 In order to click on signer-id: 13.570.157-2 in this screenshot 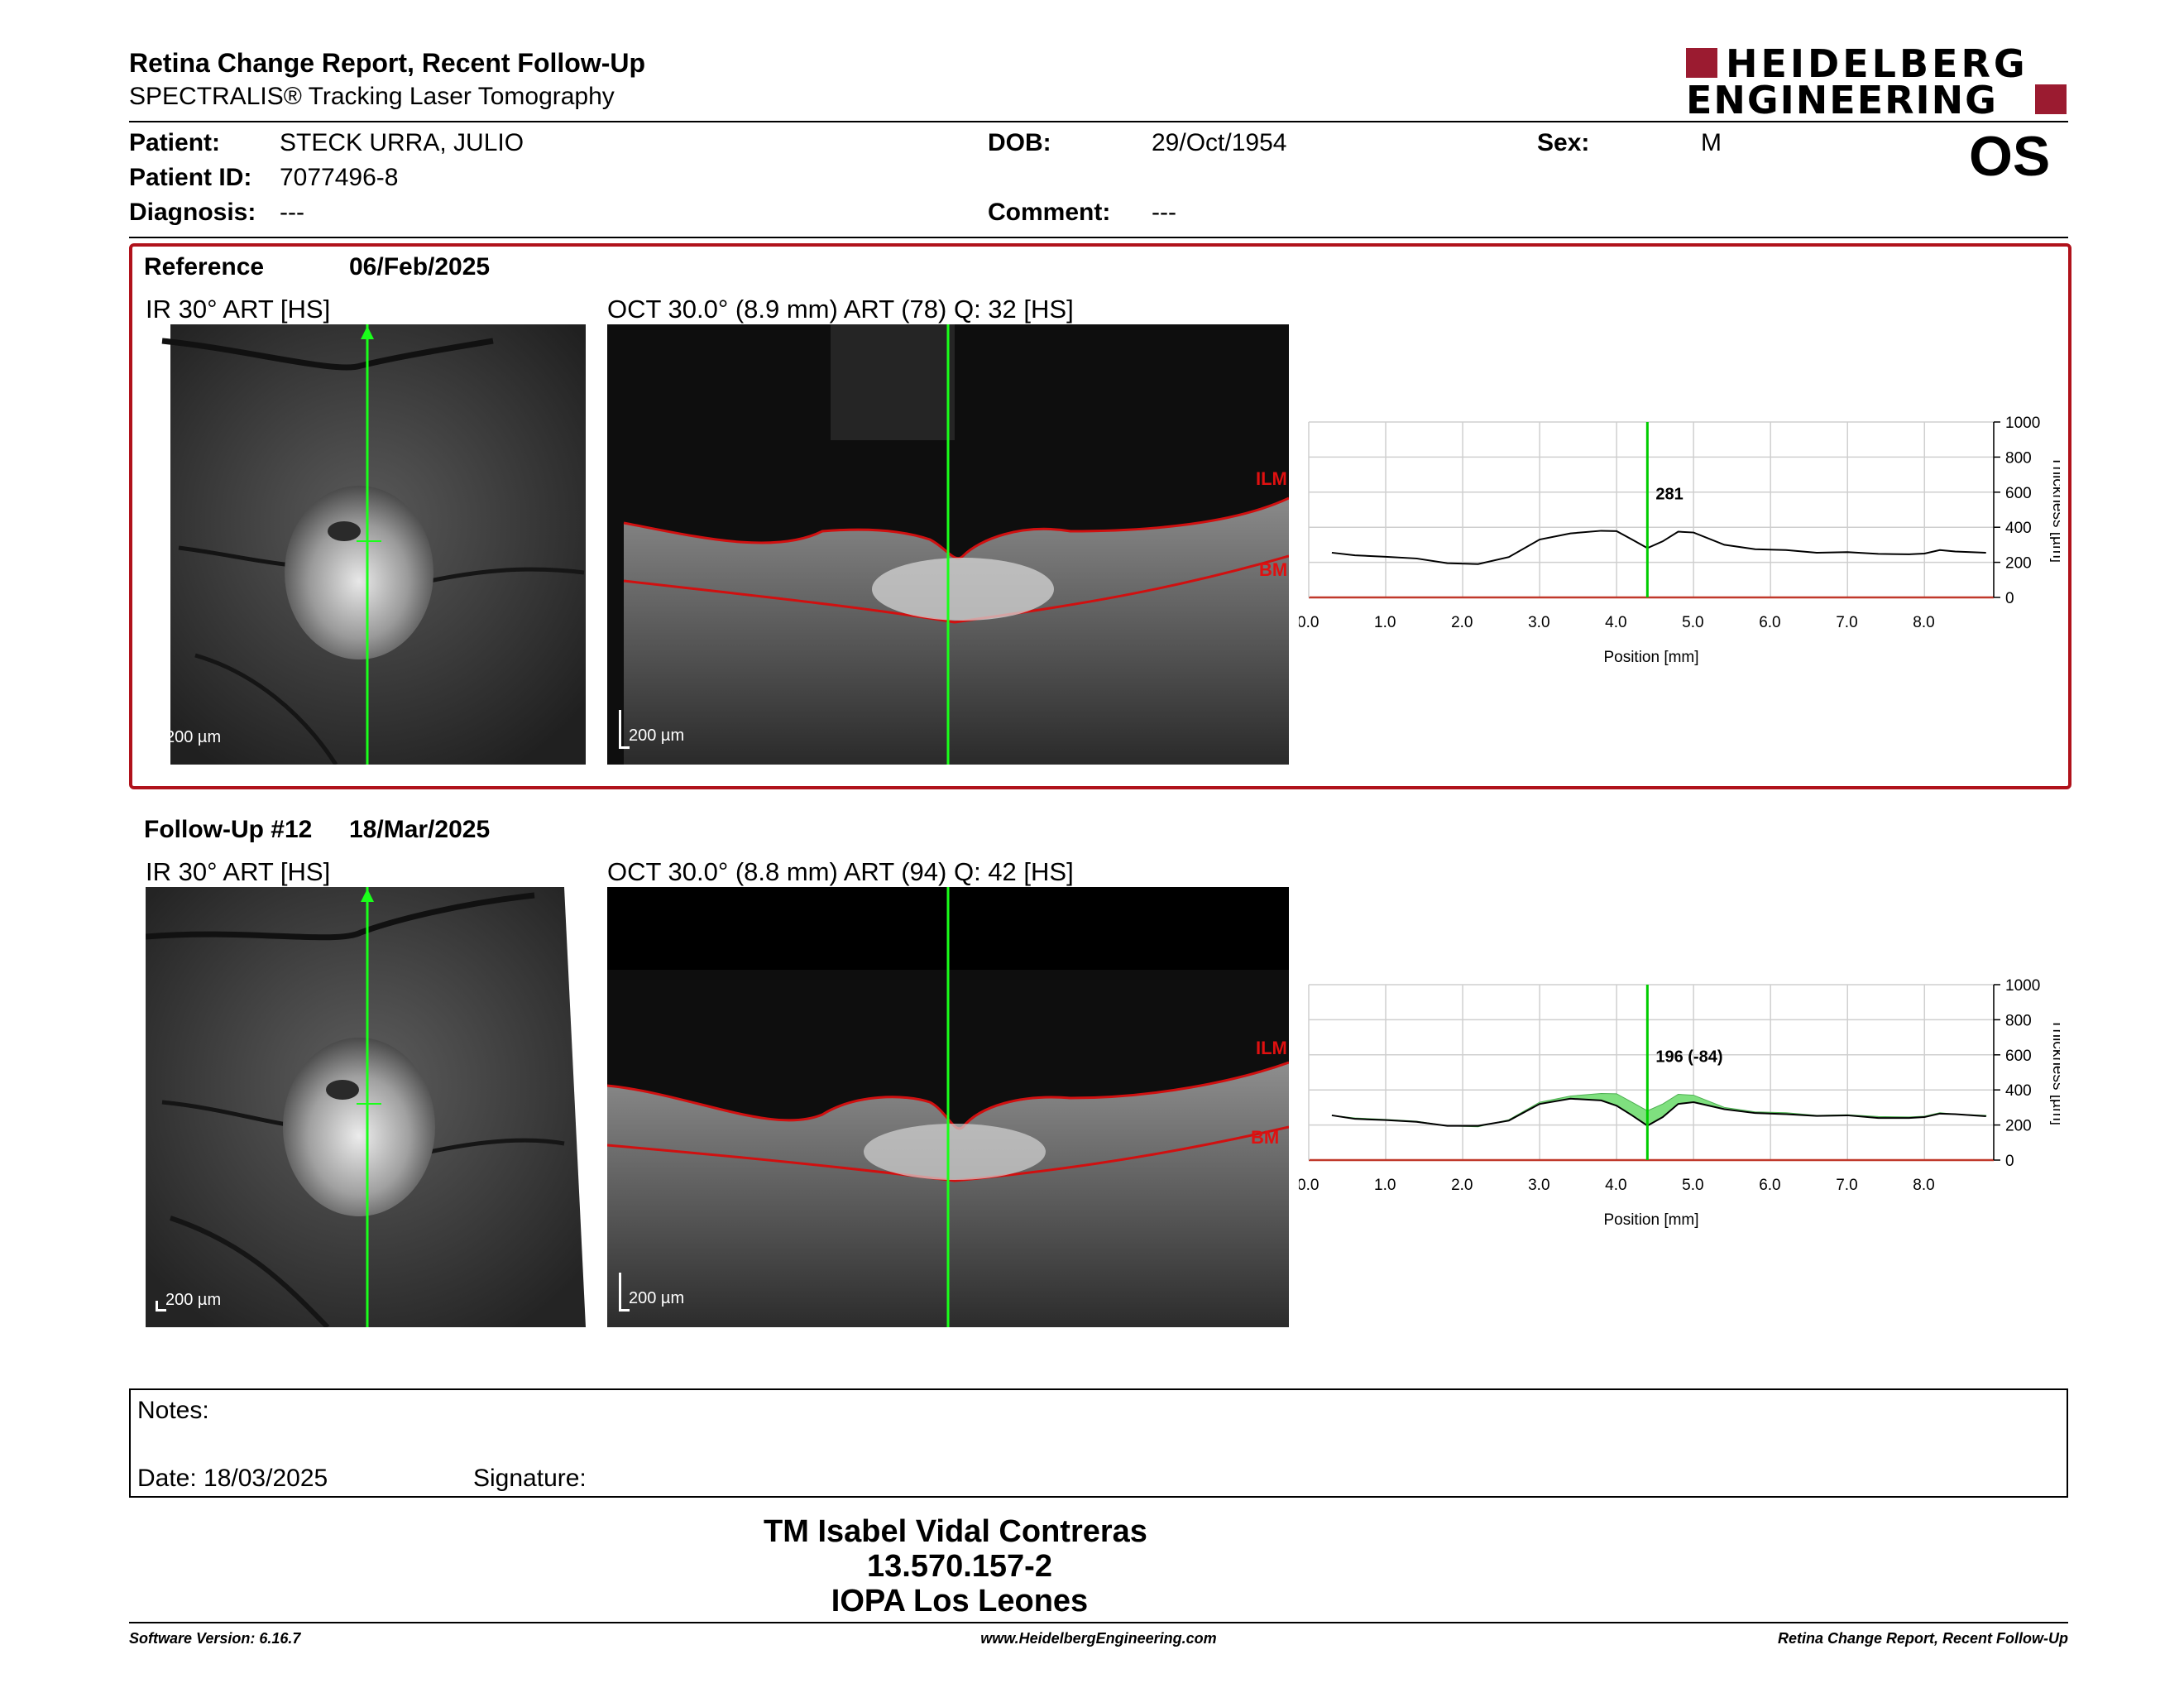, I will do `click(959, 1566)`.